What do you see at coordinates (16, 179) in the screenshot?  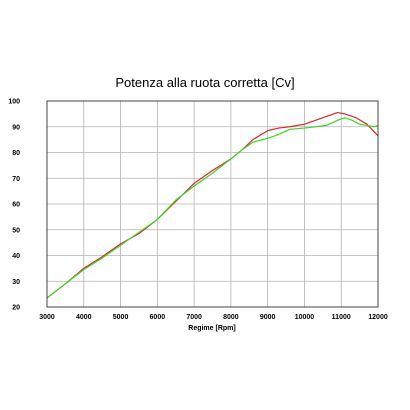 I see `y-tick-label: 70` at bounding box center [16, 179].